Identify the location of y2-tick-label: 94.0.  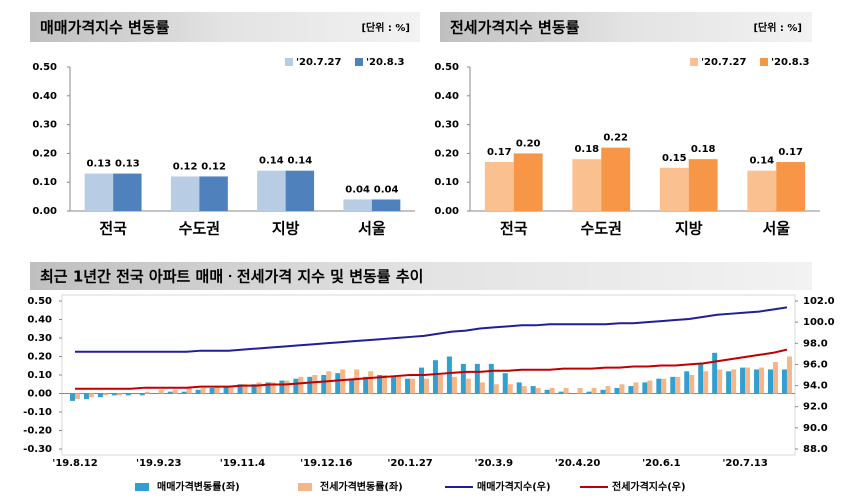
(815, 386).